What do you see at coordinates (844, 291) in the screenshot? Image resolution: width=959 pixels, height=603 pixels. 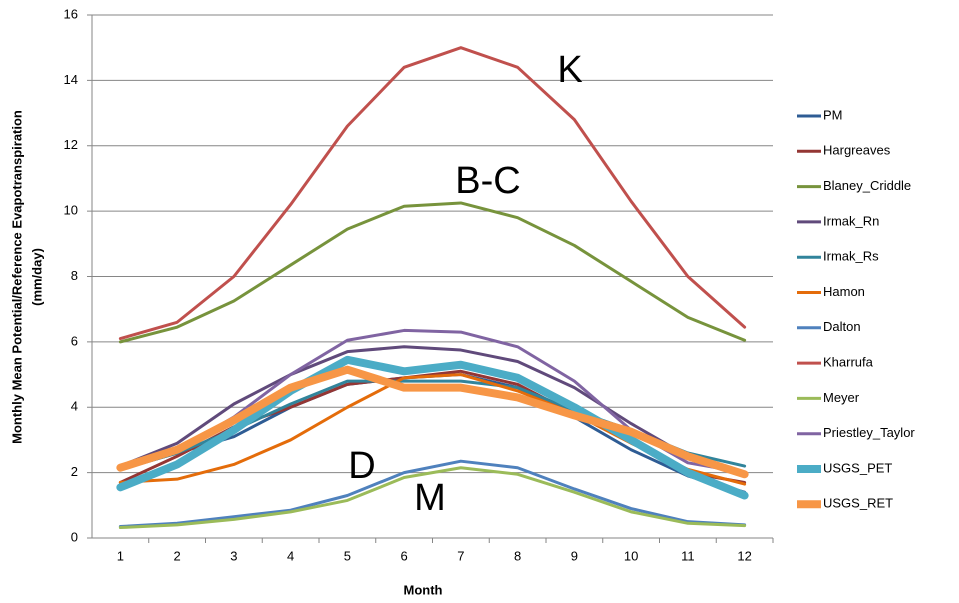 I see `legend-label: Hamon` at bounding box center [844, 291].